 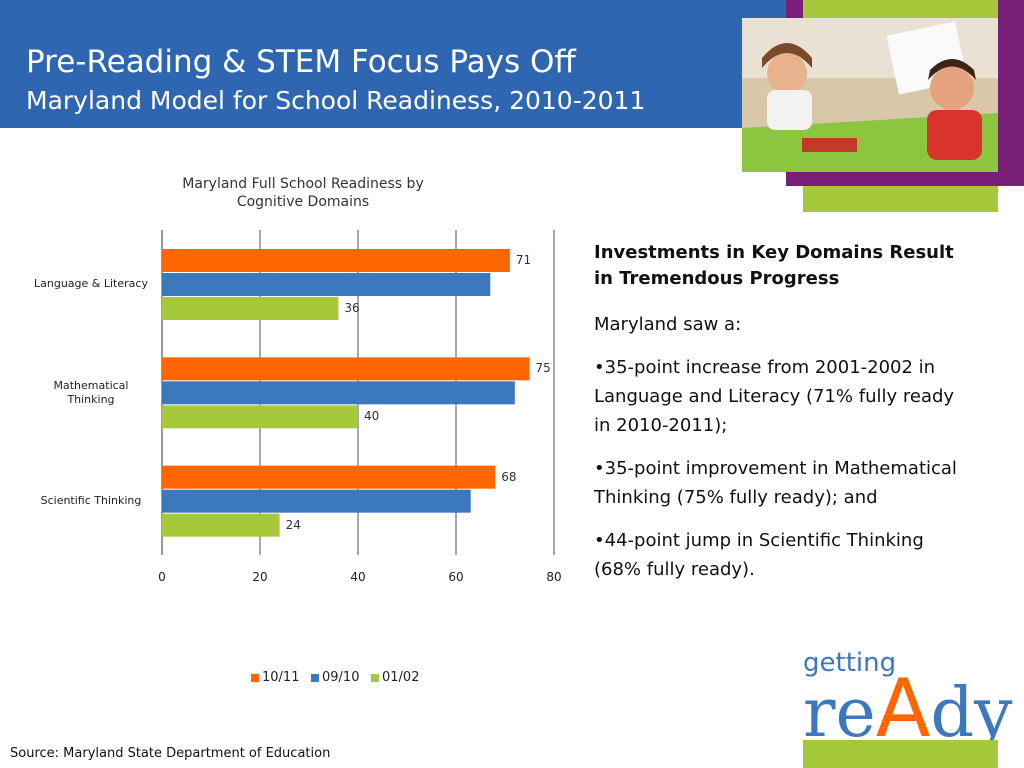 What do you see at coordinates (341, 677) in the screenshot?
I see `legend-label: 09/10` at bounding box center [341, 677].